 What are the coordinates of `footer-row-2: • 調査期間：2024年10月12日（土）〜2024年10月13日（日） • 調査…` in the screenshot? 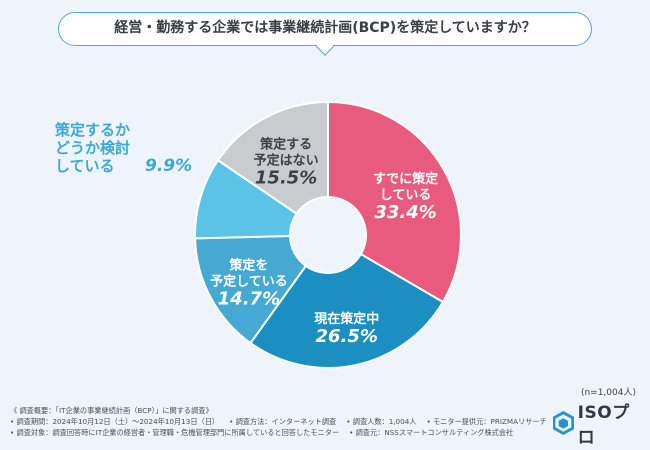 It's located at (280, 421).